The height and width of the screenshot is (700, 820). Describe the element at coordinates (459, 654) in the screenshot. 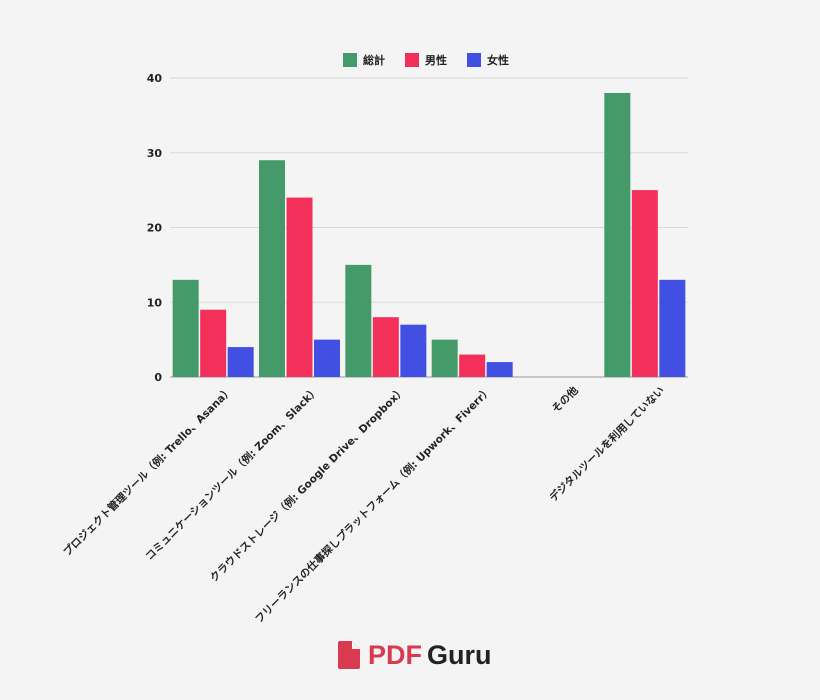

I see `logo-text-guru: Guru` at that location.